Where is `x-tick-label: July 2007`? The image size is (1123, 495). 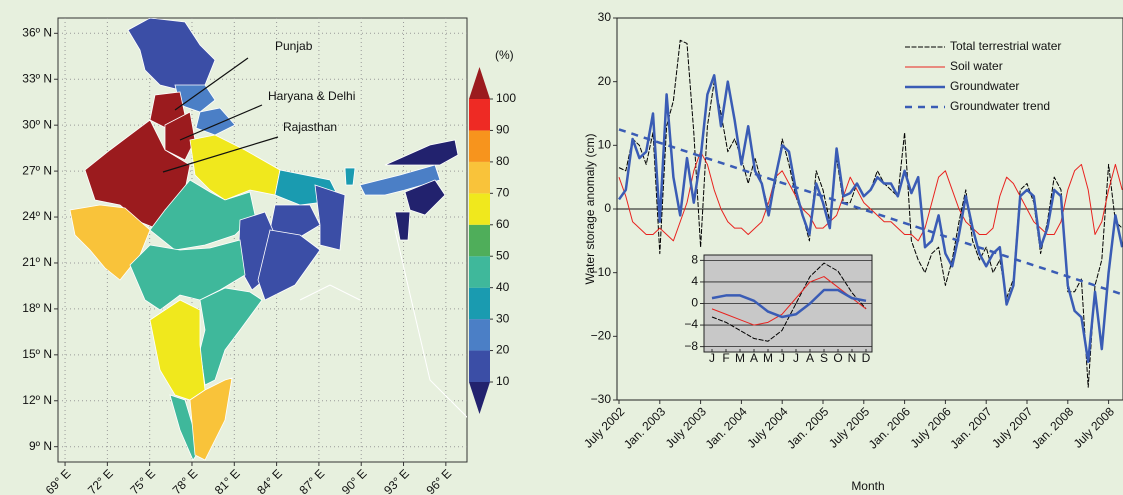
x-tick-label: July 2007 is located at coordinates (1012, 427).